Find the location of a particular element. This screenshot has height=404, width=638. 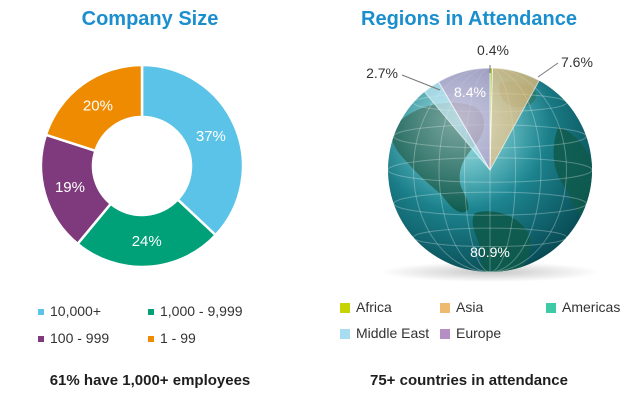

legend-item-asia: Asia is located at coordinates (461, 307).